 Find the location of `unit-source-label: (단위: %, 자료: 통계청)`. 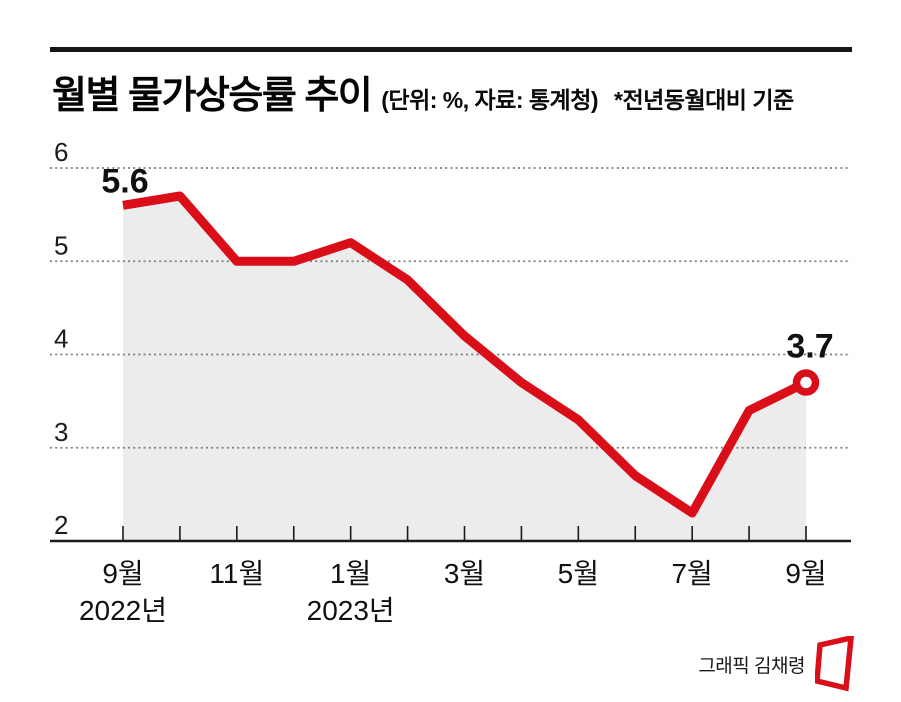

unit-source-label: (단위: %, 자료: 통계청) is located at coordinates (490, 100).